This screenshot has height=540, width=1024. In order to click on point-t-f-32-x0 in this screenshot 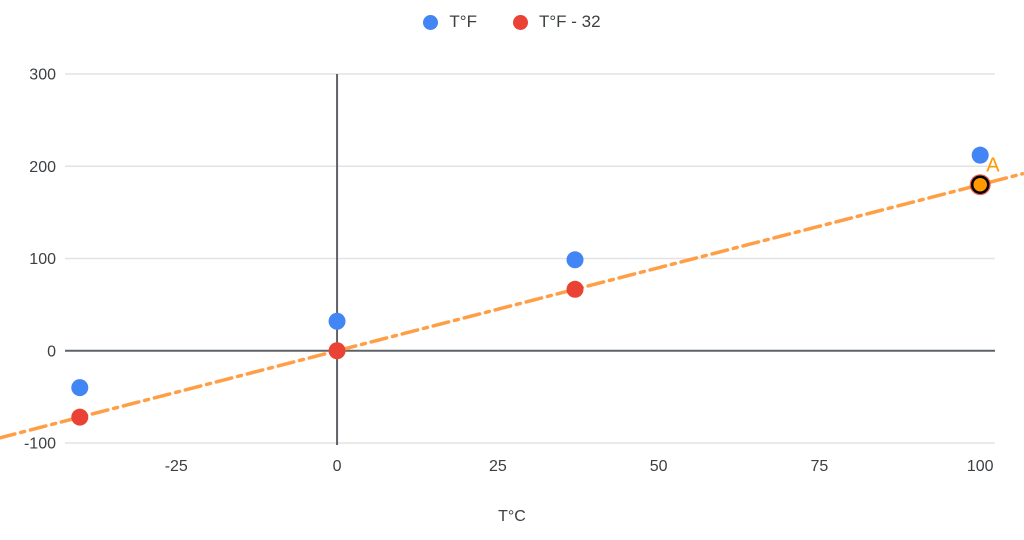, I will do `click(337, 351)`.